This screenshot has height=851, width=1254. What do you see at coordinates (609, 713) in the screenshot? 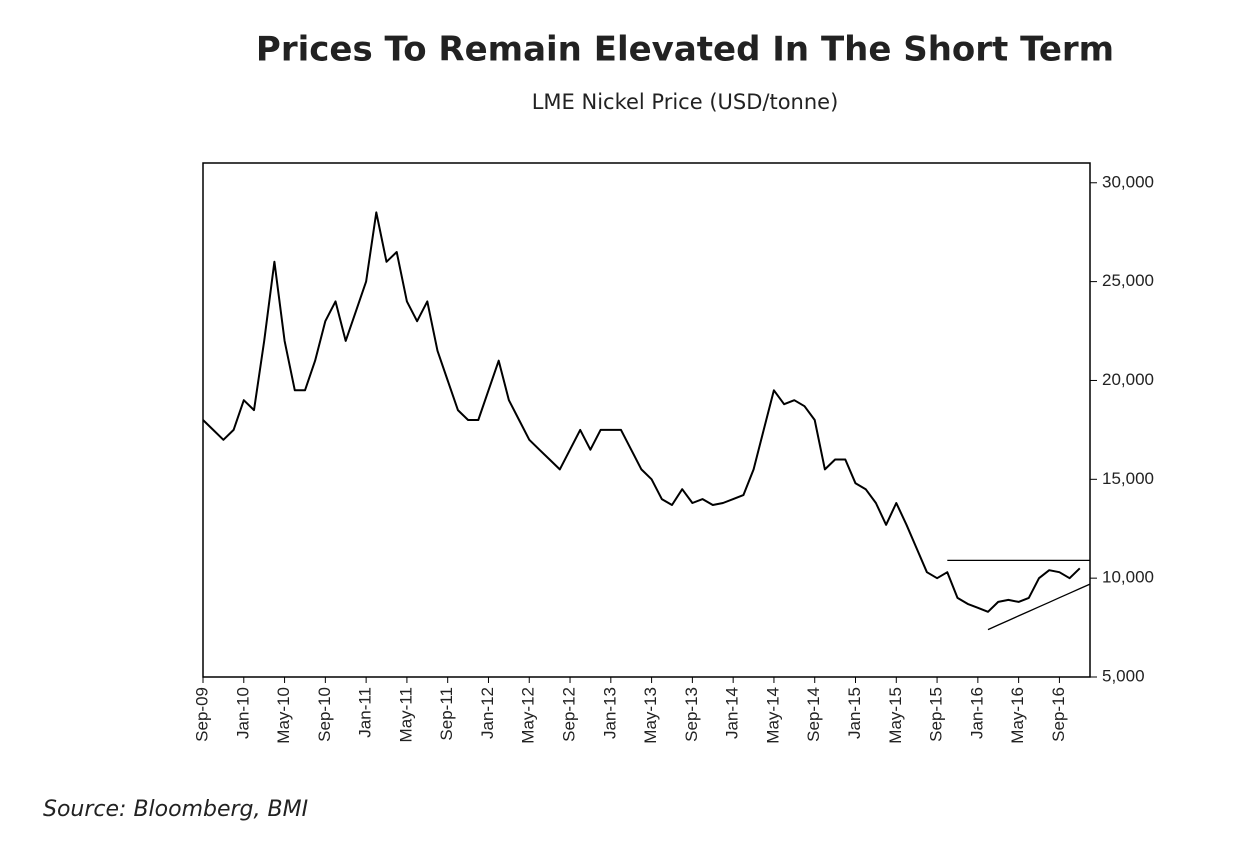
I see `x-tick-label: Jan-13` at bounding box center [609, 713].